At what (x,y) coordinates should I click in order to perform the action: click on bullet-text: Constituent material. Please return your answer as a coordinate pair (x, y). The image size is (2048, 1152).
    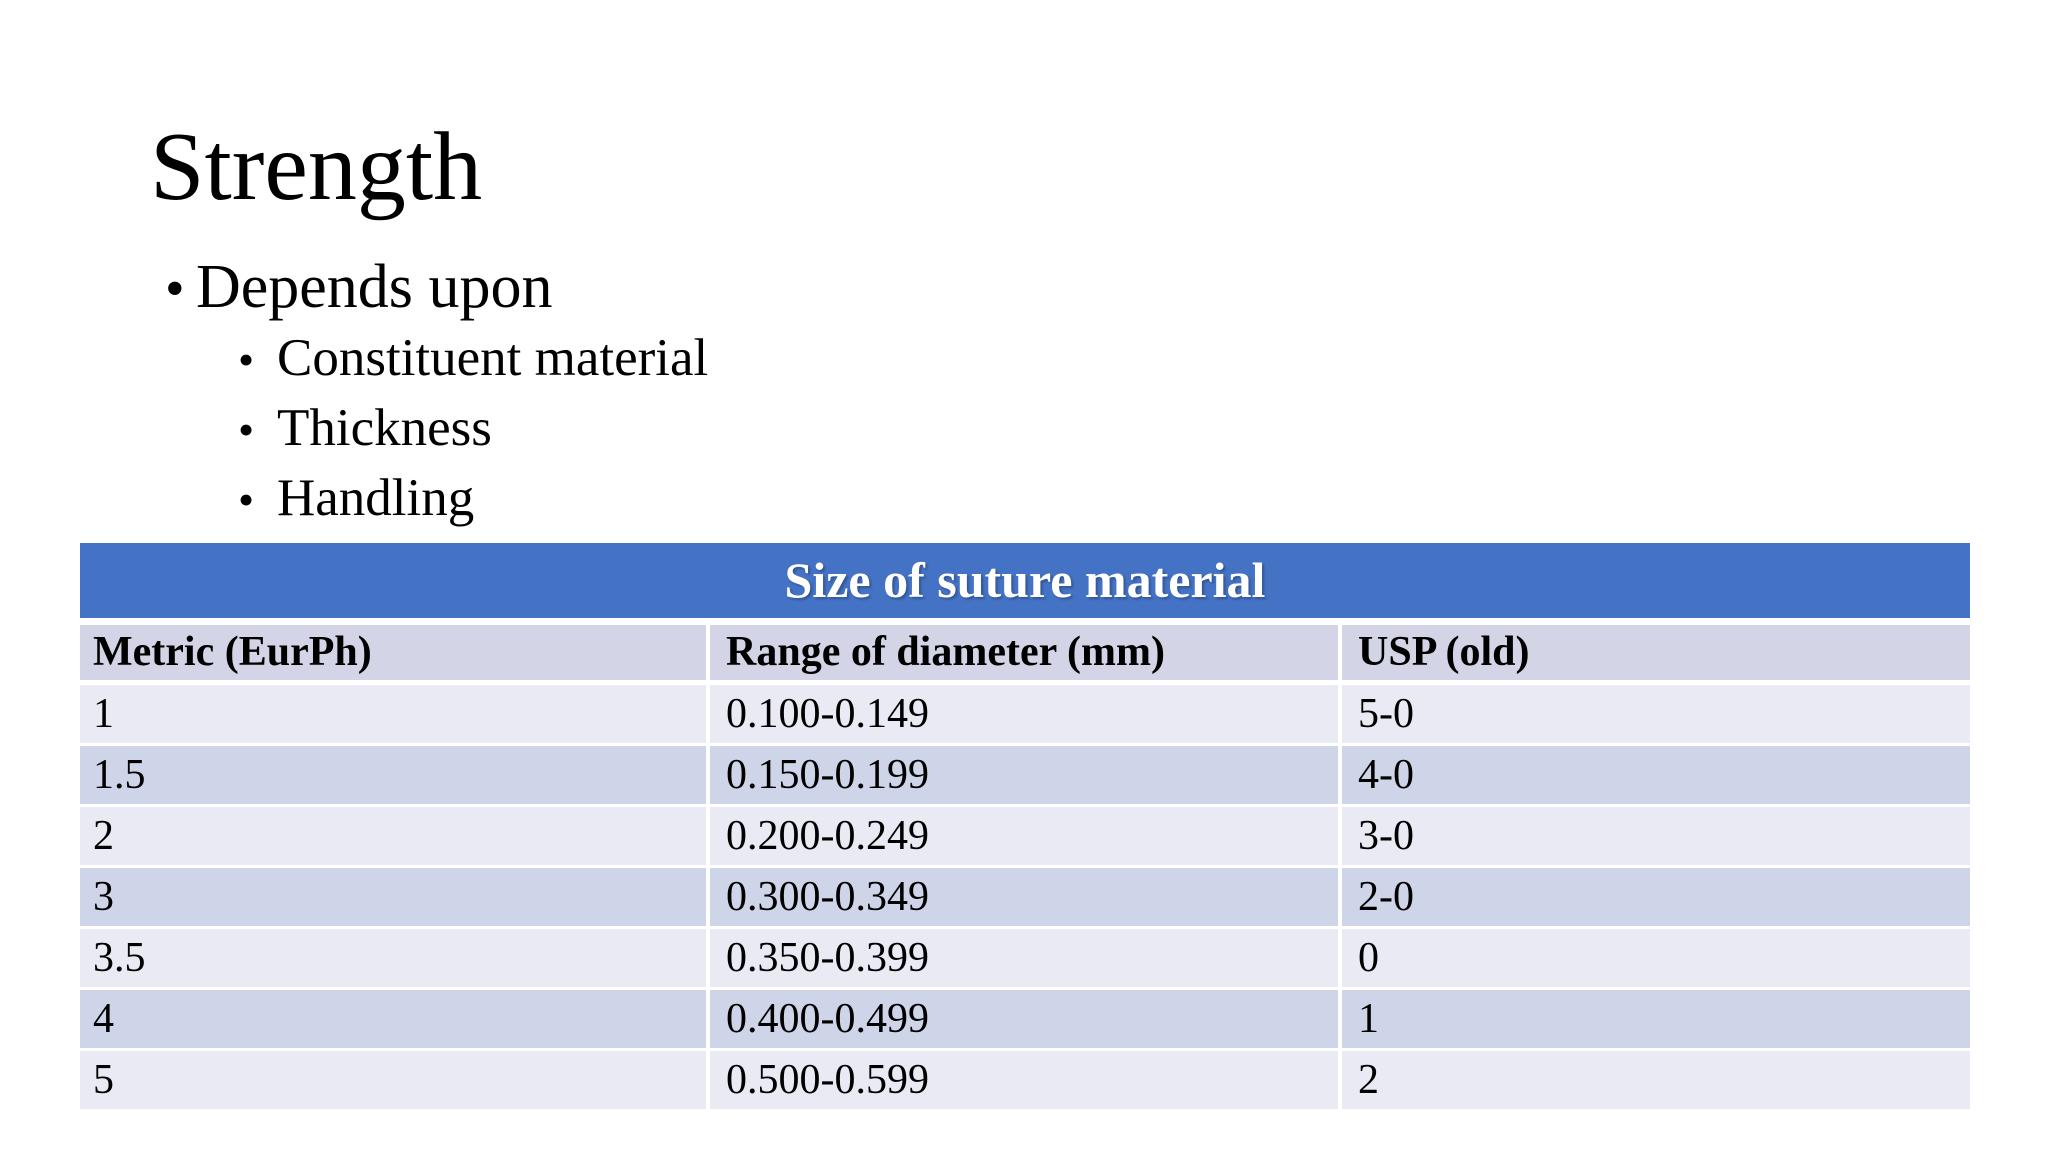
    Looking at the image, I should click on (493, 358).